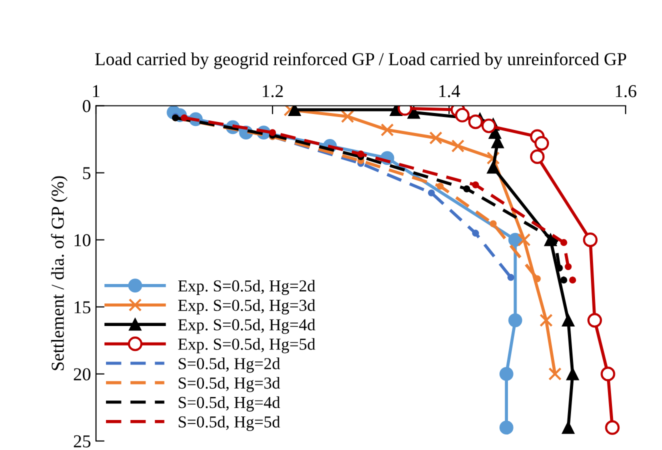 This screenshot has width=662, height=450. What do you see at coordinates (229, 404) in the screenshot?
I see `legend-label: S=0.5d, Hg=4d` at bounding box center [229, 404].